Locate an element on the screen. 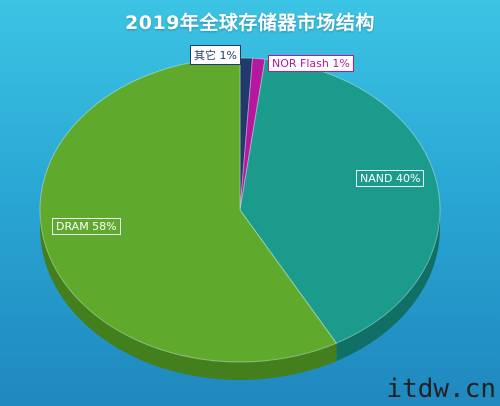 The image size is (500, 406). slice-label-nand: NAND 40% is located at coordinates (390, 178).